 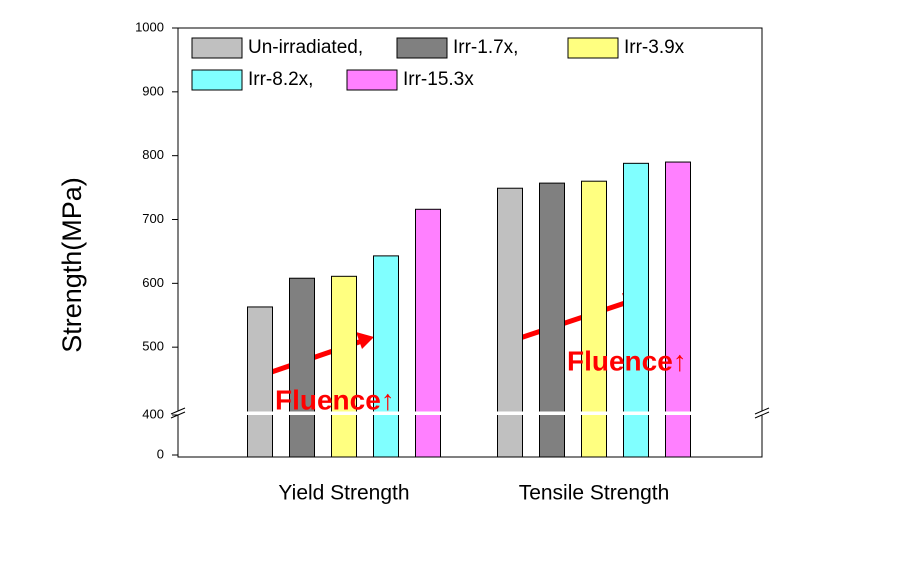 What do you see at coordinates (574, 320) in the screenshot?
I see `arrow` at bounding box center [574, 320].